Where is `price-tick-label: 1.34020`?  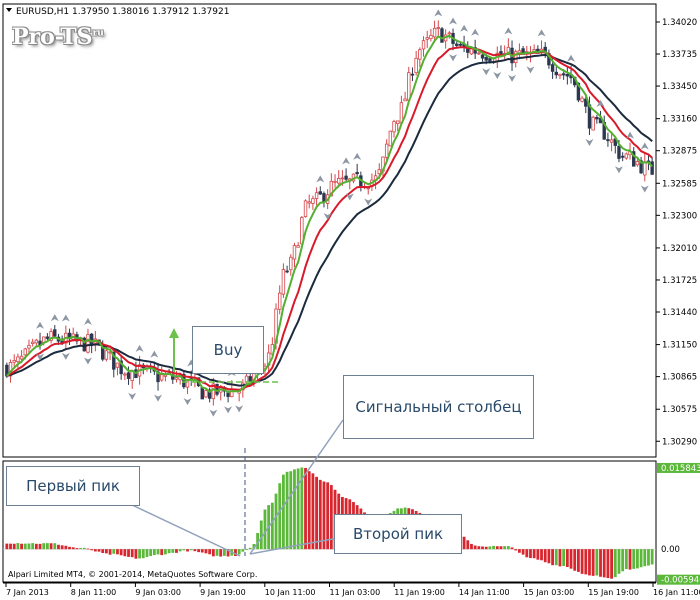 price-tick-label: 1.34020 is located at coordinates (679, 23).